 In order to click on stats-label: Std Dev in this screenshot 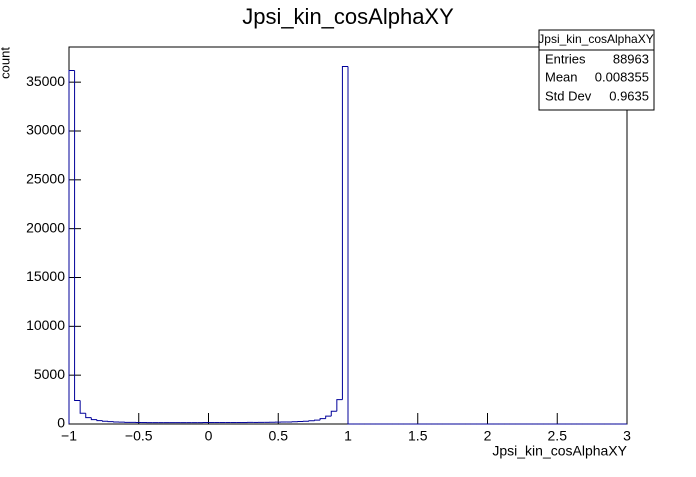, I will do `click(568, 95)`.